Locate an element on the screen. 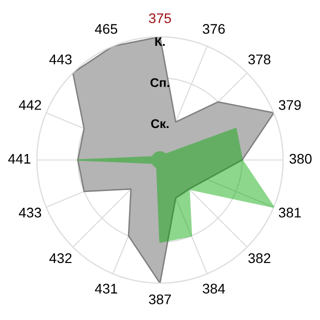 This screenshot has width=320, height=320. spoke-label: 431 is located at coordinates (106, 289).